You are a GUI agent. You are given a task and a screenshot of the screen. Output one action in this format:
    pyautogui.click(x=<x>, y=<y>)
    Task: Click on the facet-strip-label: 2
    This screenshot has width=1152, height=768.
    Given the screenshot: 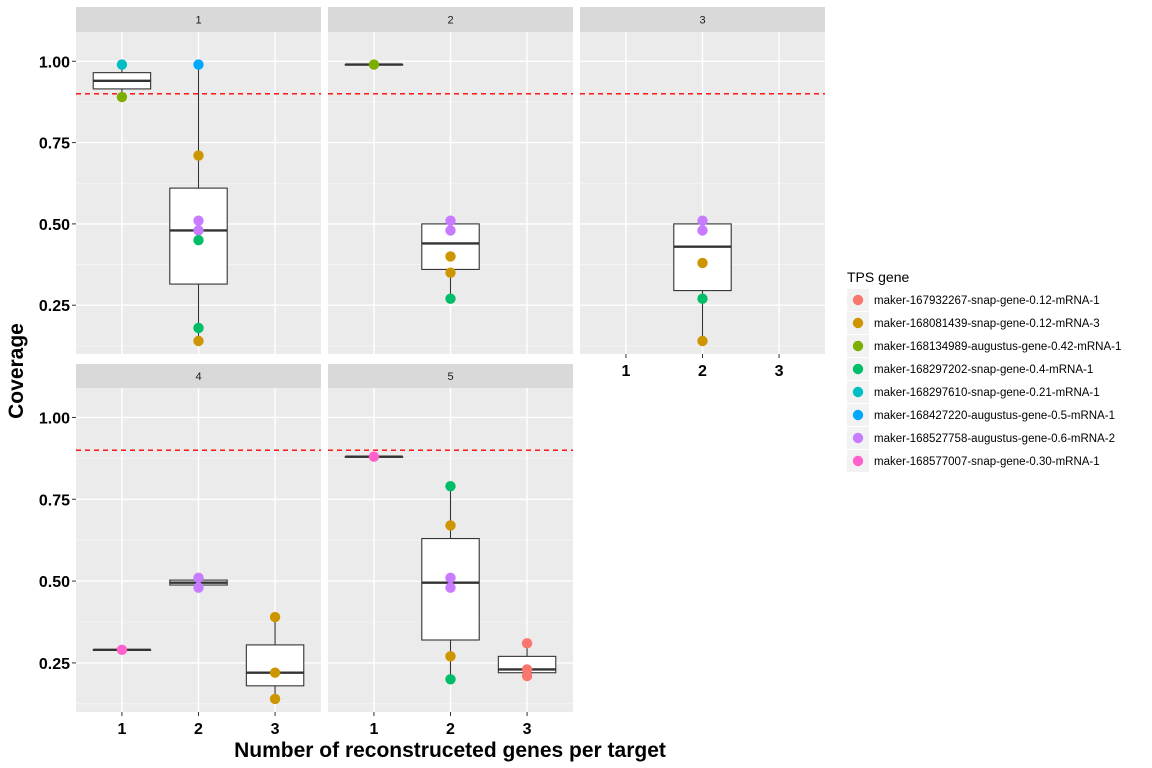 What is the action you would take?
    pyautogui.click(x=450, y=21)
    